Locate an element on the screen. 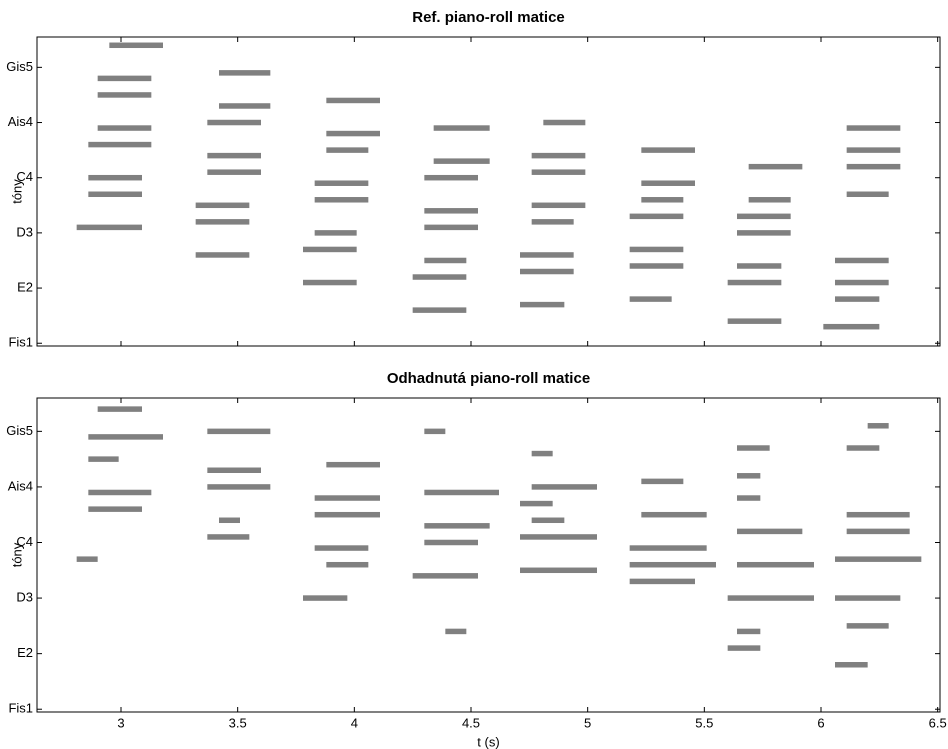 The height and width of the screenshot is (749, 948). x-tick-label: 3 is located at coordinates (120, 722).